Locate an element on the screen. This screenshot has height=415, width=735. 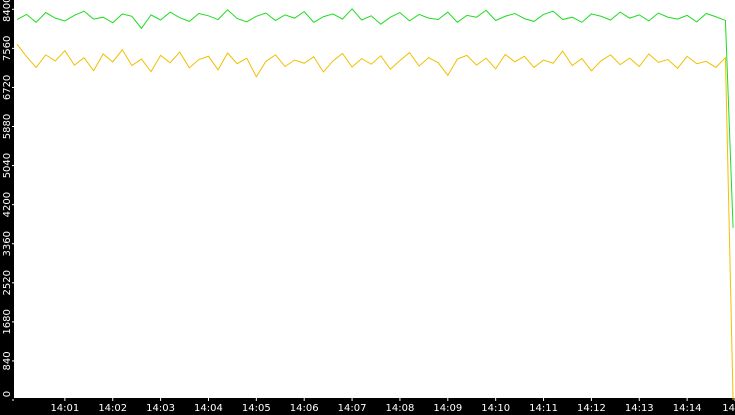
y-tick-label: 6720 is located at coordinates (7, 87).